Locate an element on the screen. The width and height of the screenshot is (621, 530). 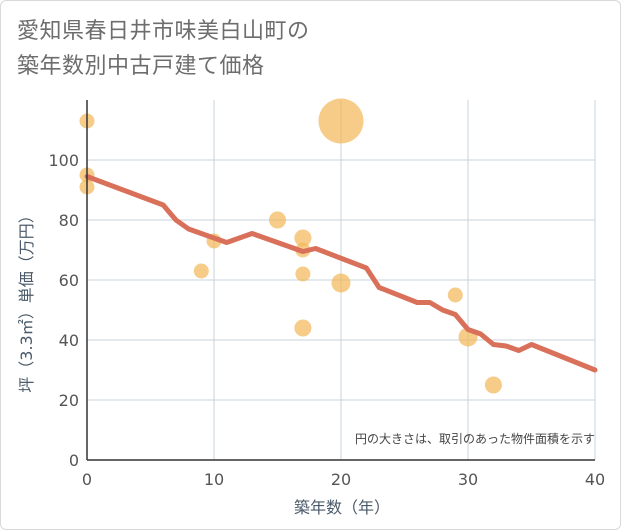
size-note: 円の大きさは、取引のあった物件面積を示す is located at coordinates (475, 438).